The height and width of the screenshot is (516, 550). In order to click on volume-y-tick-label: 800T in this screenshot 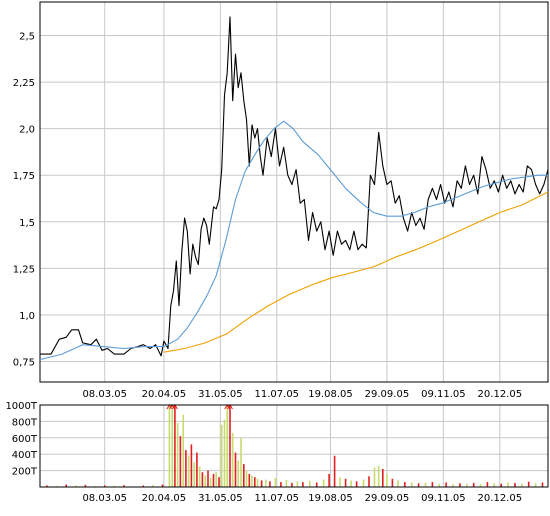, I will do `click(25, 422)`.